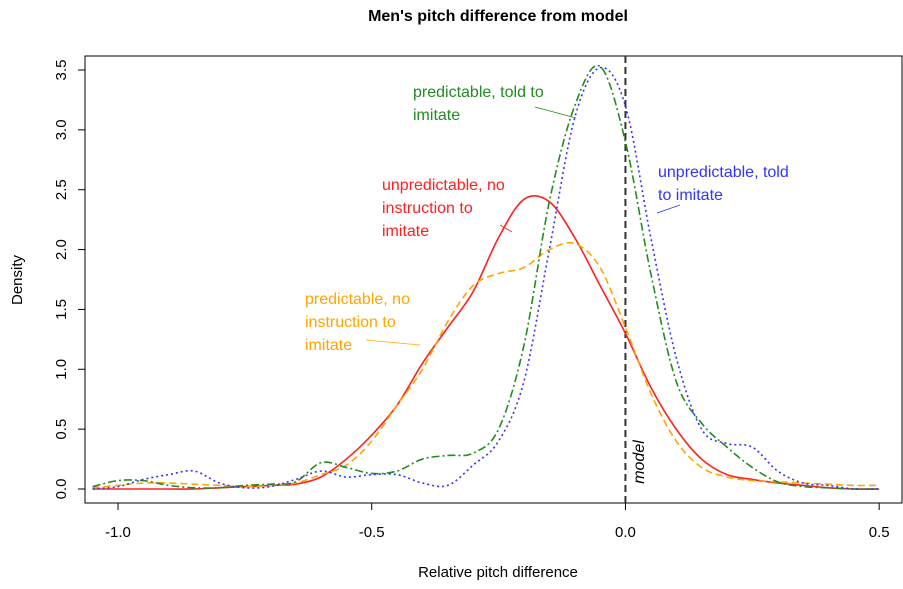 This screenshot has width=903, height=589. Describe the element at coordinates (625, 532) in the screenshot. I see `x-tick-label: 0.0` at that location.